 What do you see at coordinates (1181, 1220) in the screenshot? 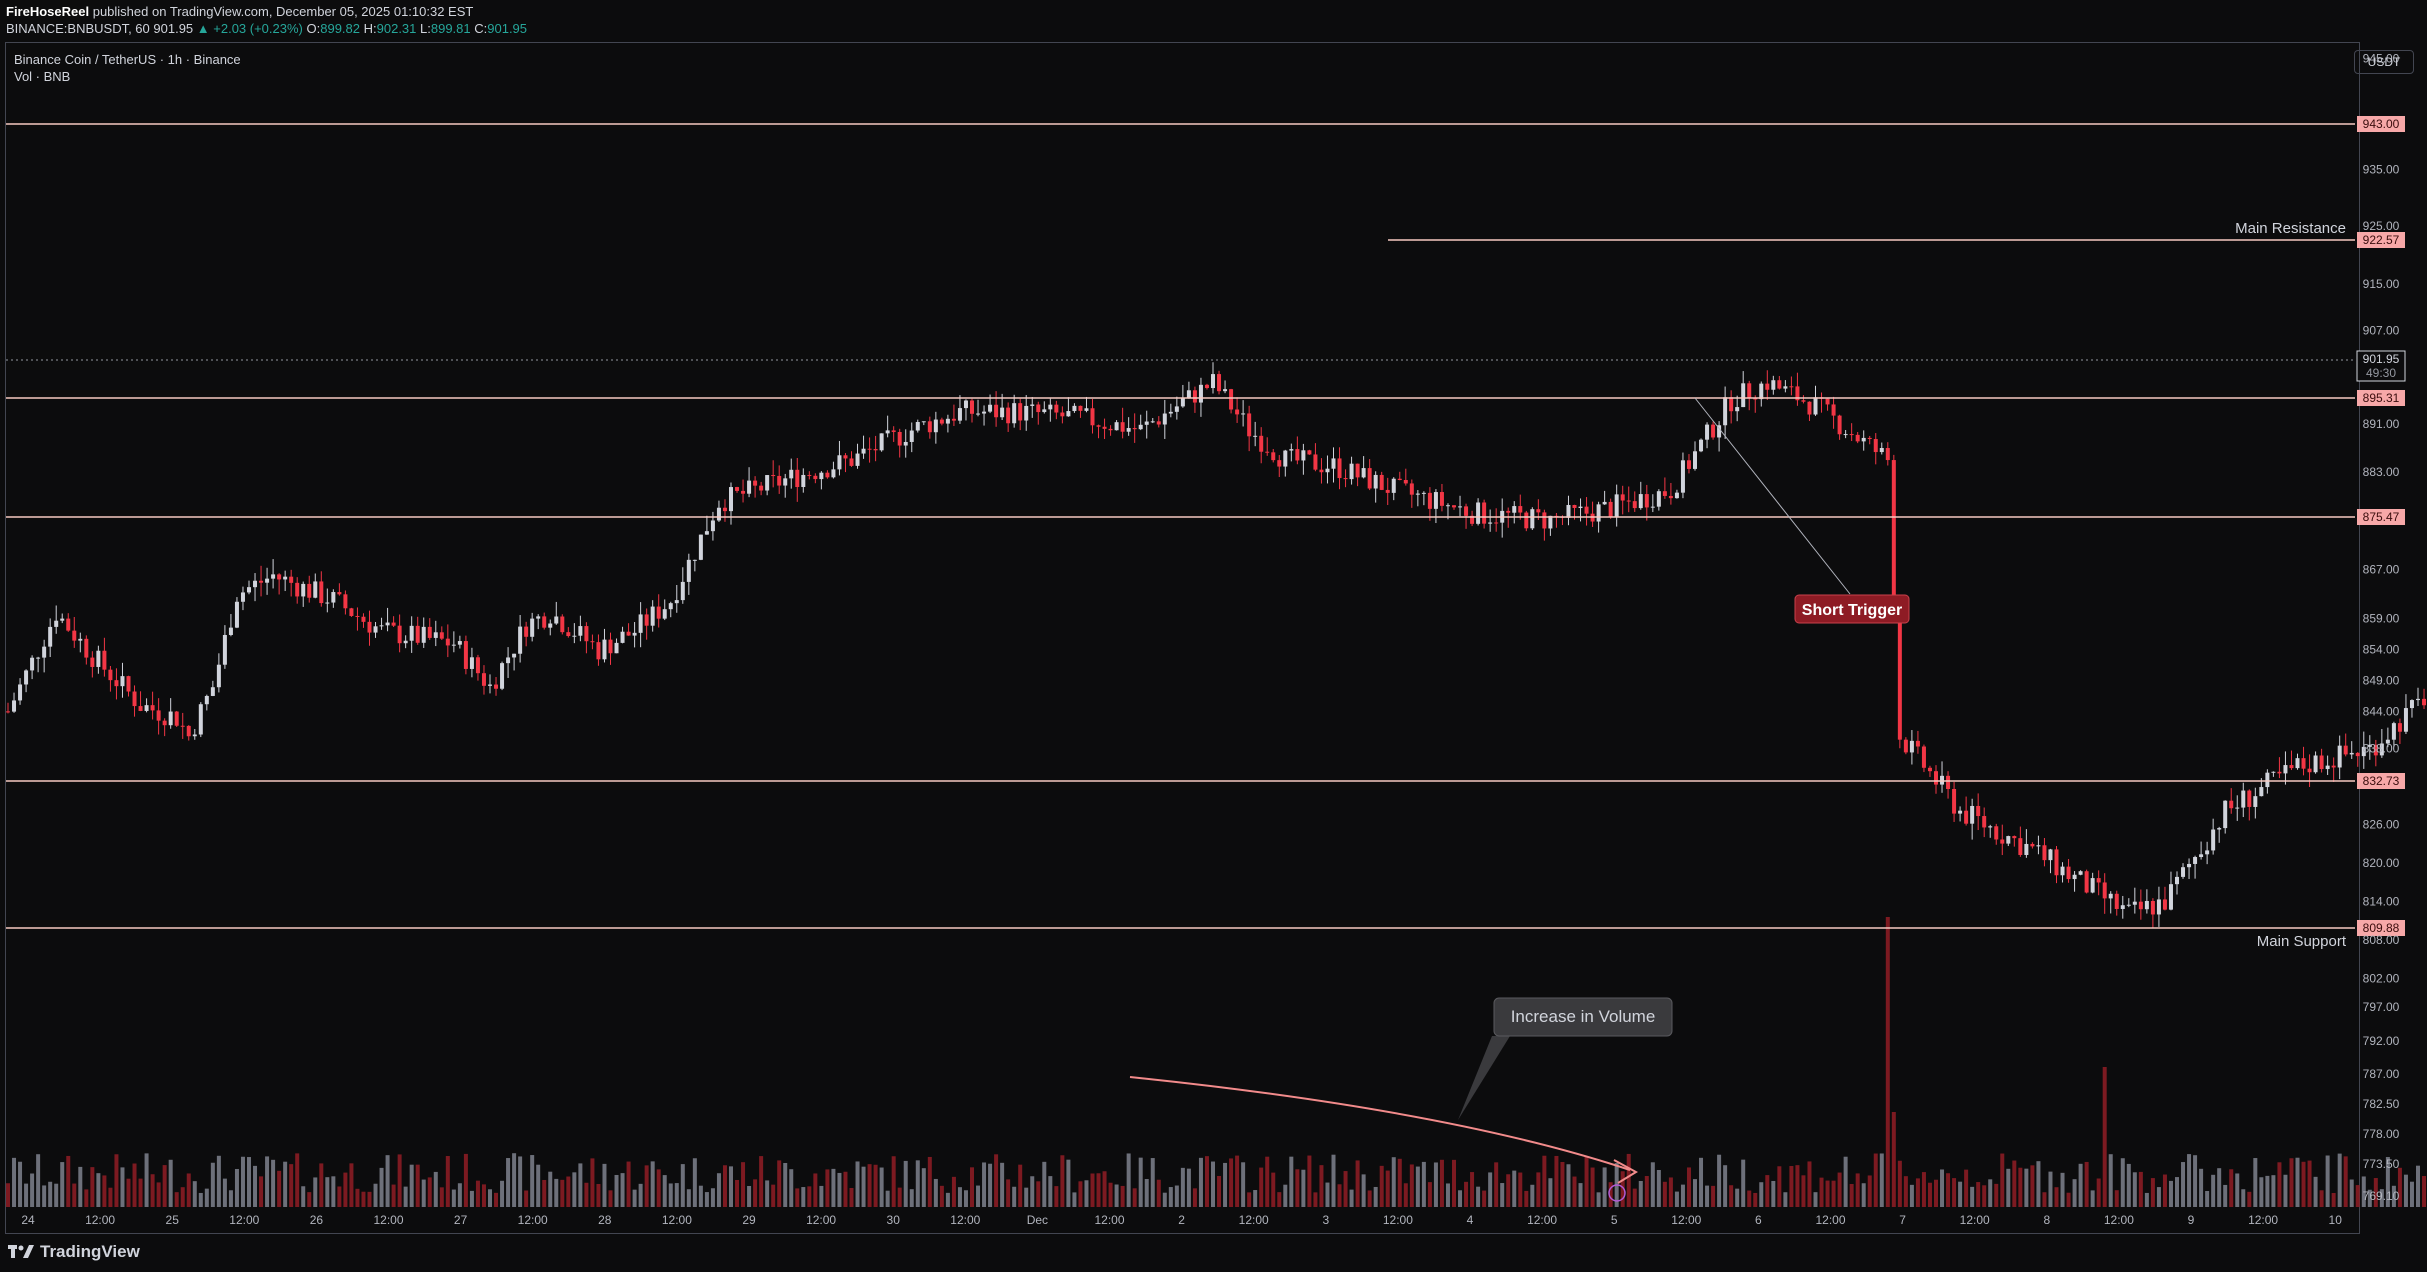
I see `x-axis-tick: 2` at bounding box center [1181, 1220].